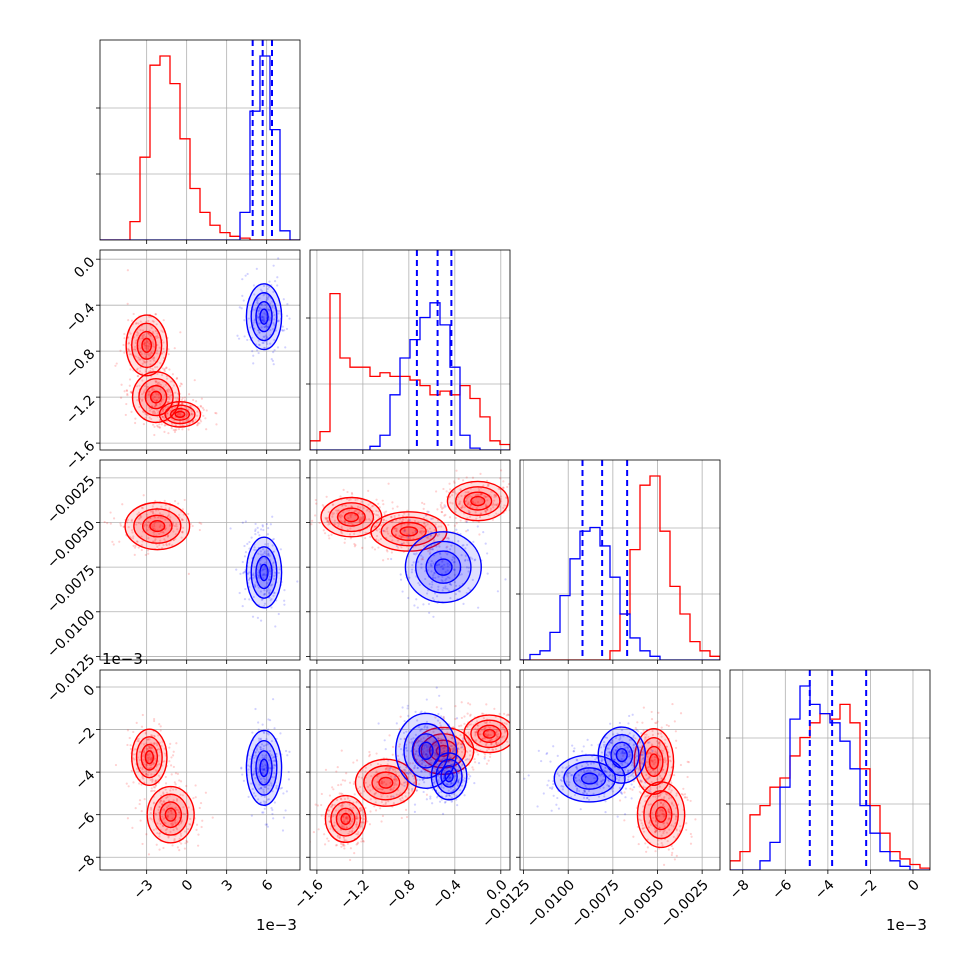 The width and height of the screenshot is (970, 970). What do you see at coordinates (308, 894) in the screenshot?
I see `x-tick-label: −1.6` at bounding box center [308, 894].